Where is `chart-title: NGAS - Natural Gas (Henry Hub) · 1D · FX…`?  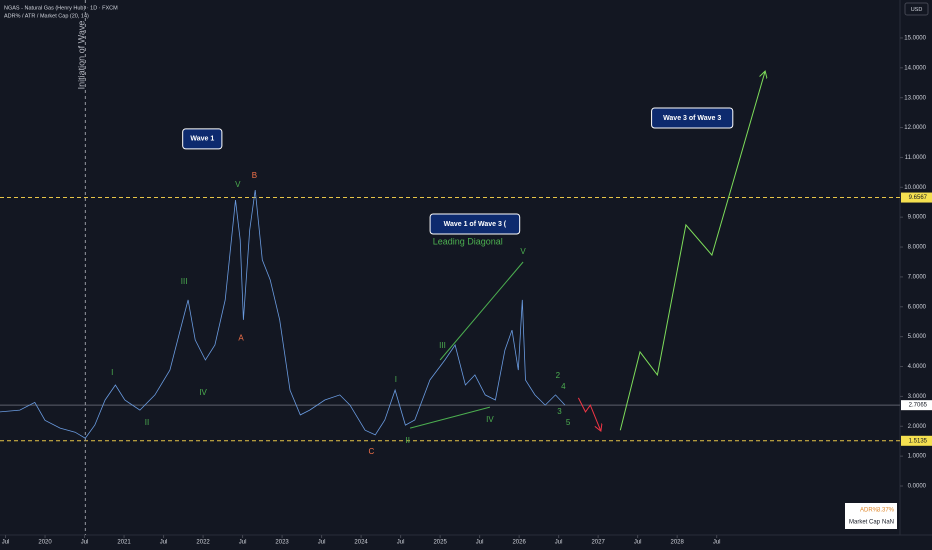
chart-title: NGAS - Natural Gas (Henry Hub) · 1D · FX… is located at coordinates (61, 8).